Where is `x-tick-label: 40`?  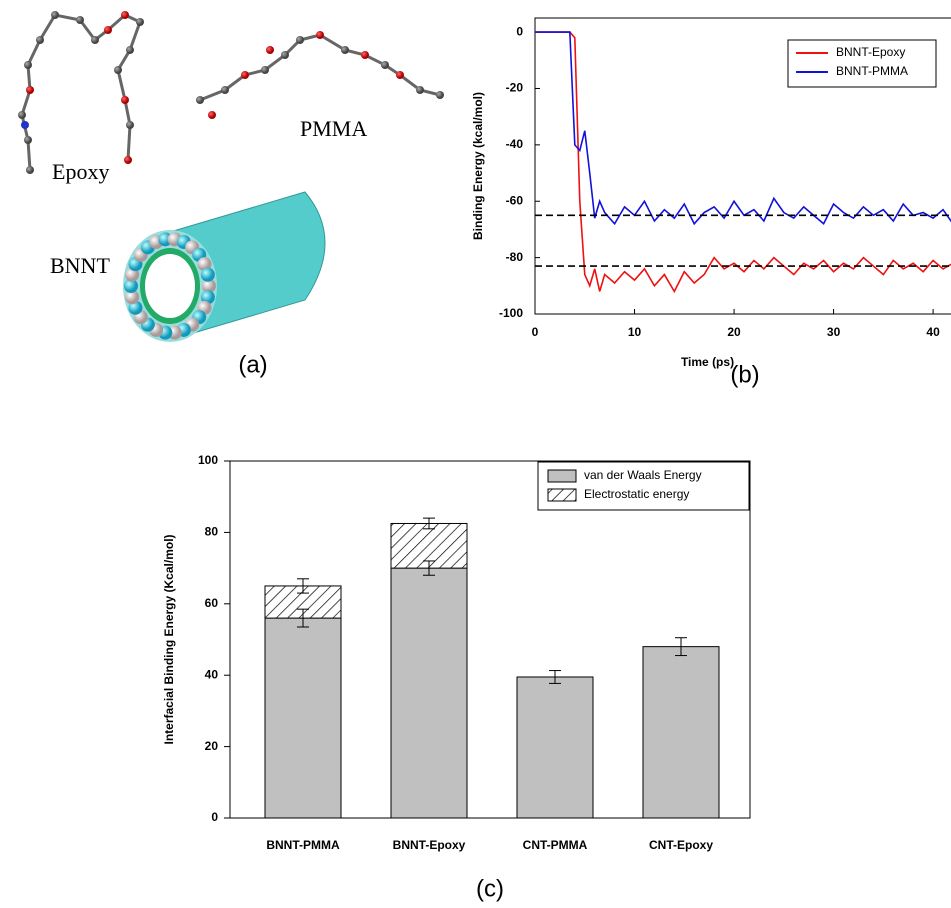
x-tick-label: 40 is located at coordinates (933, 332).